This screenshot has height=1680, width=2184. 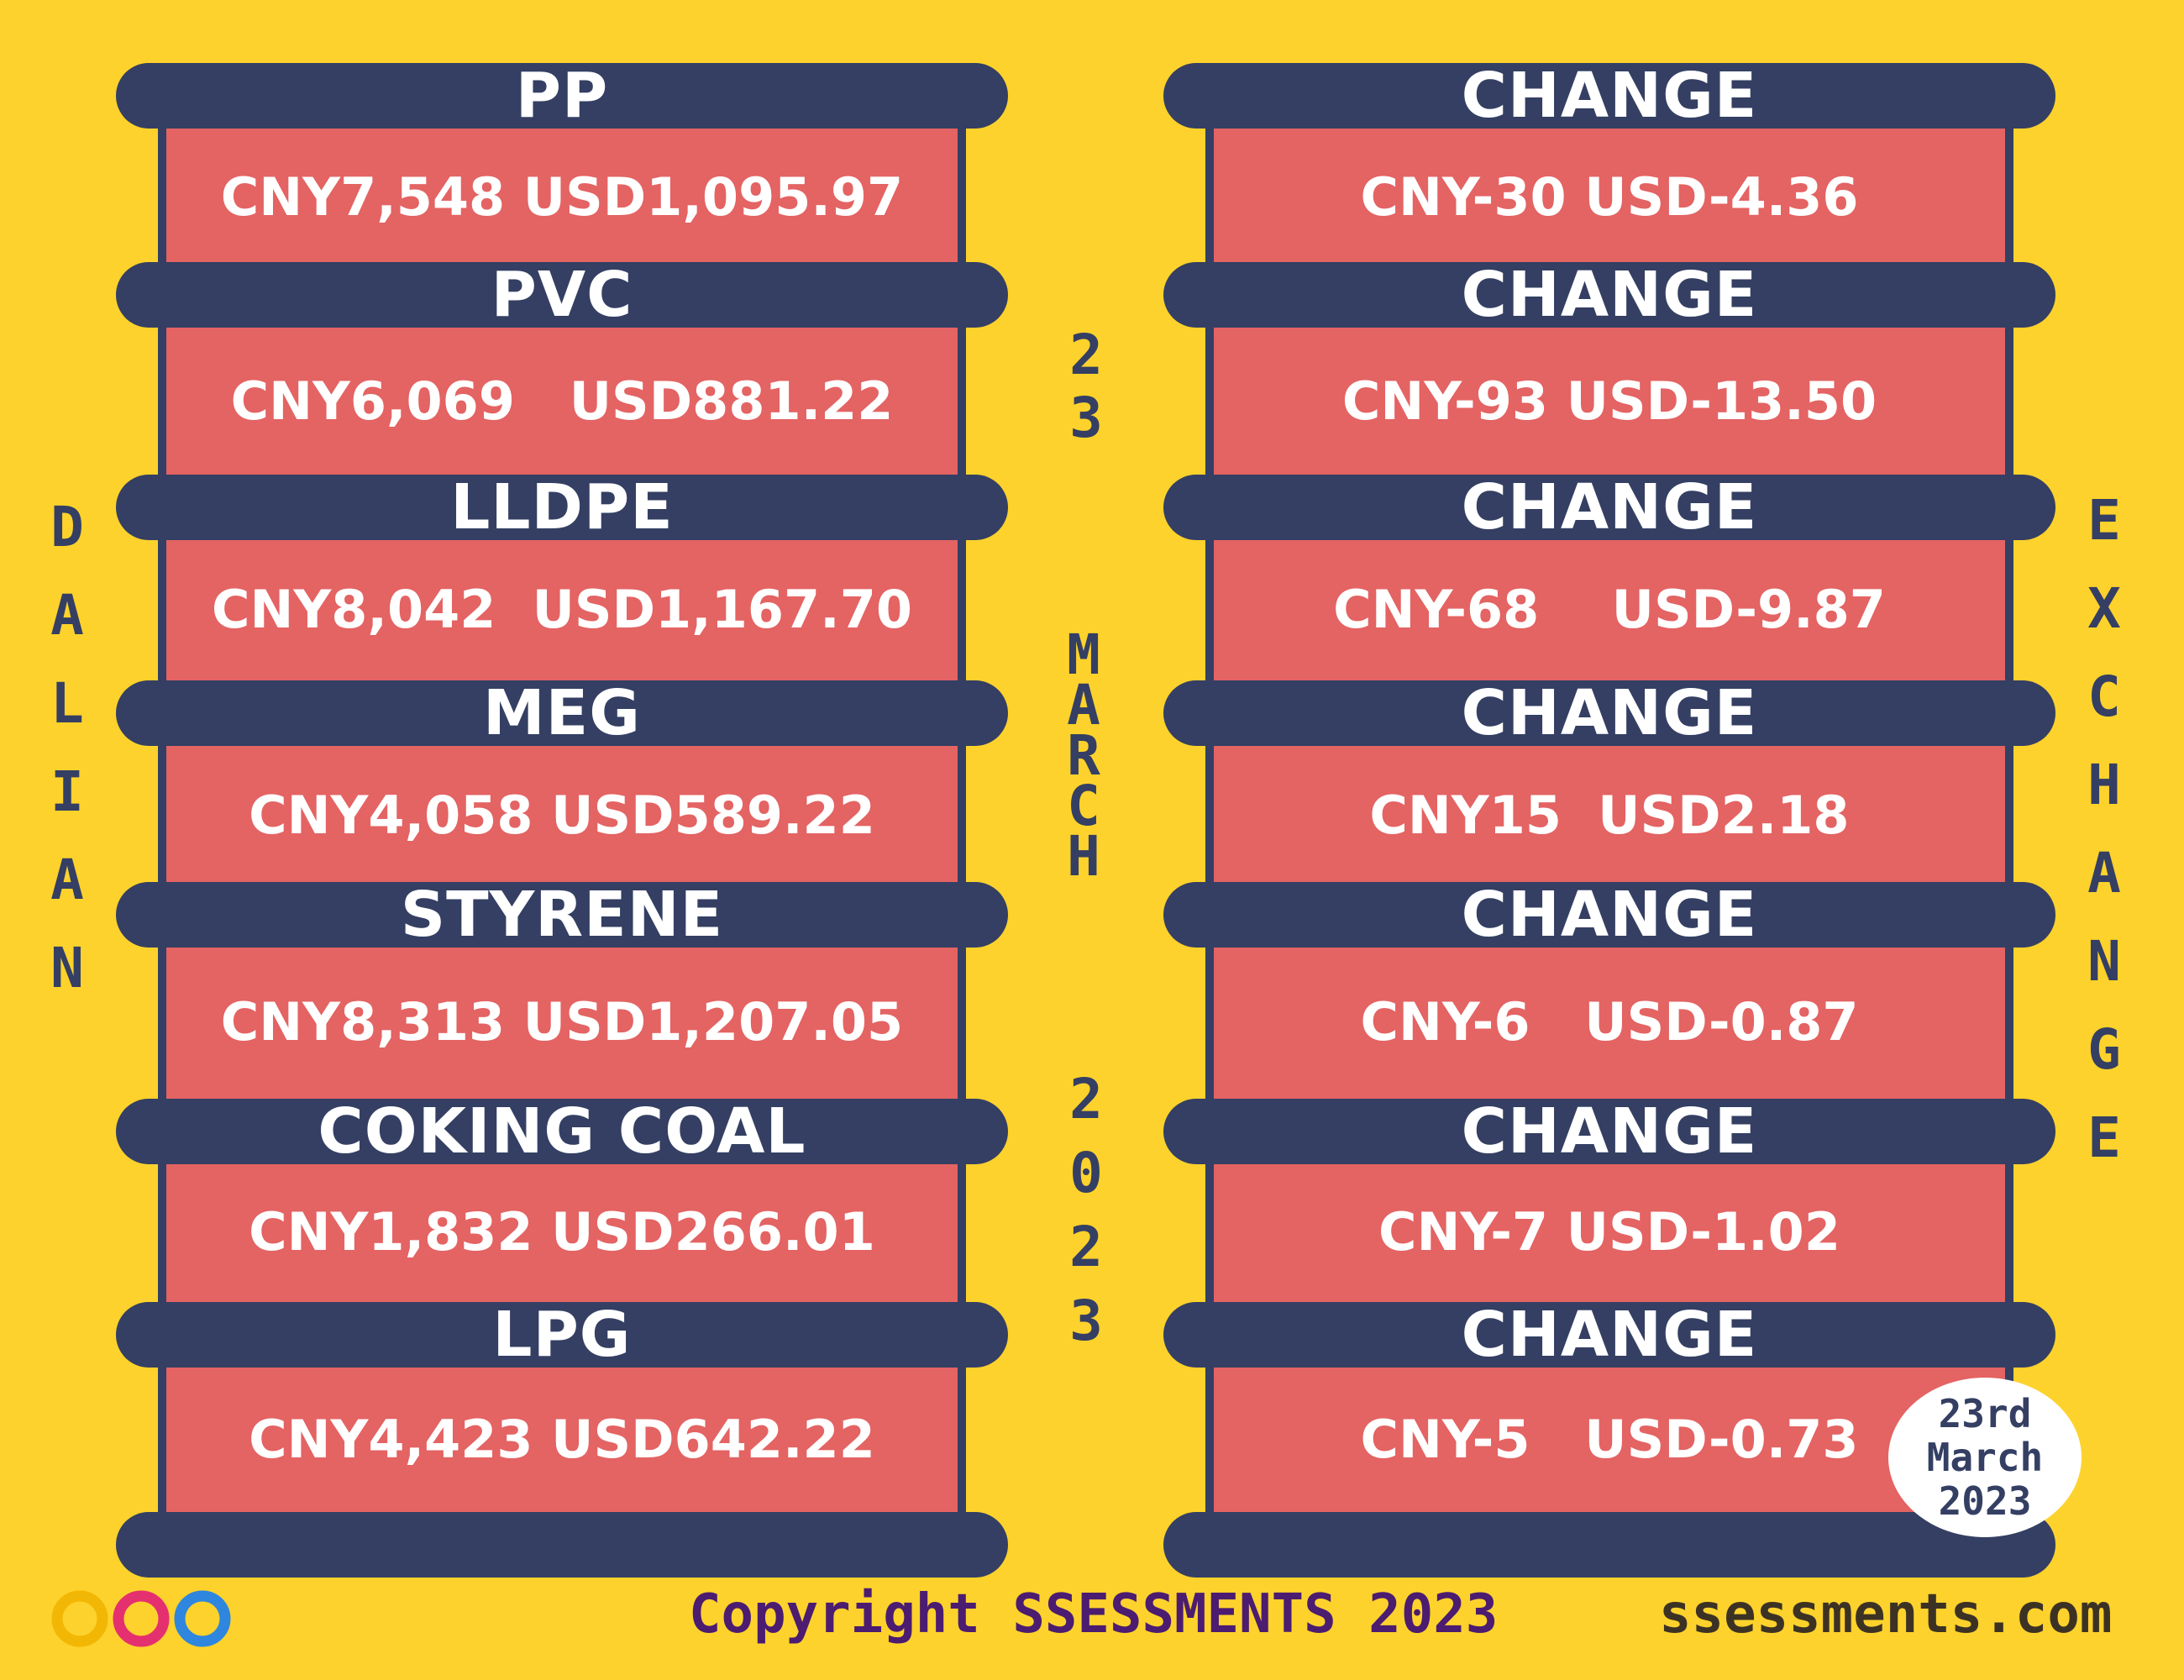 What do you see at coordinates (1609, 1439) in the screenshot?
I see `change-value-7: CNY-5 USD-0.73` at bounding box center [1609, 1439].